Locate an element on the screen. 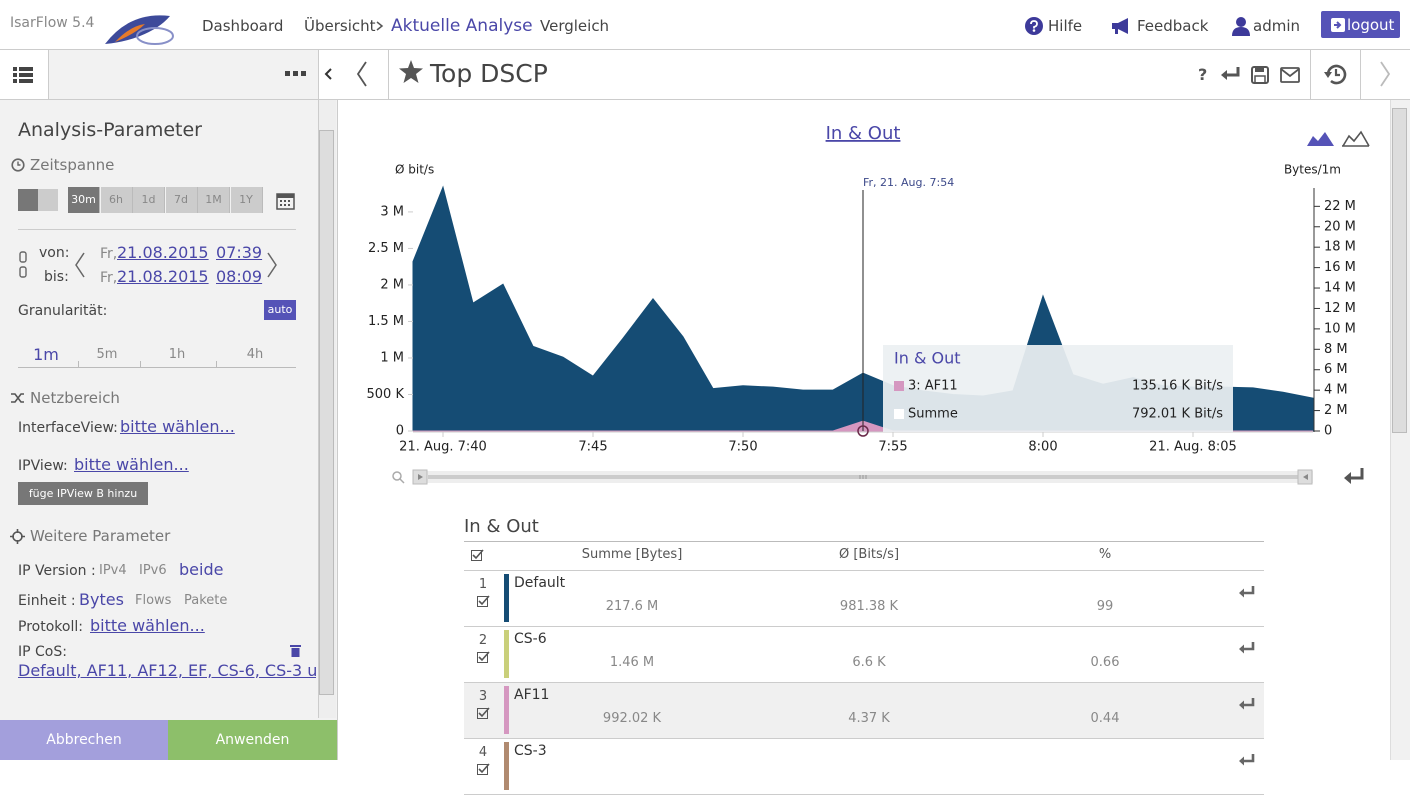 This screenshot has width=1410, height=795. help-button: ? is located at coordinates (1203, 74).